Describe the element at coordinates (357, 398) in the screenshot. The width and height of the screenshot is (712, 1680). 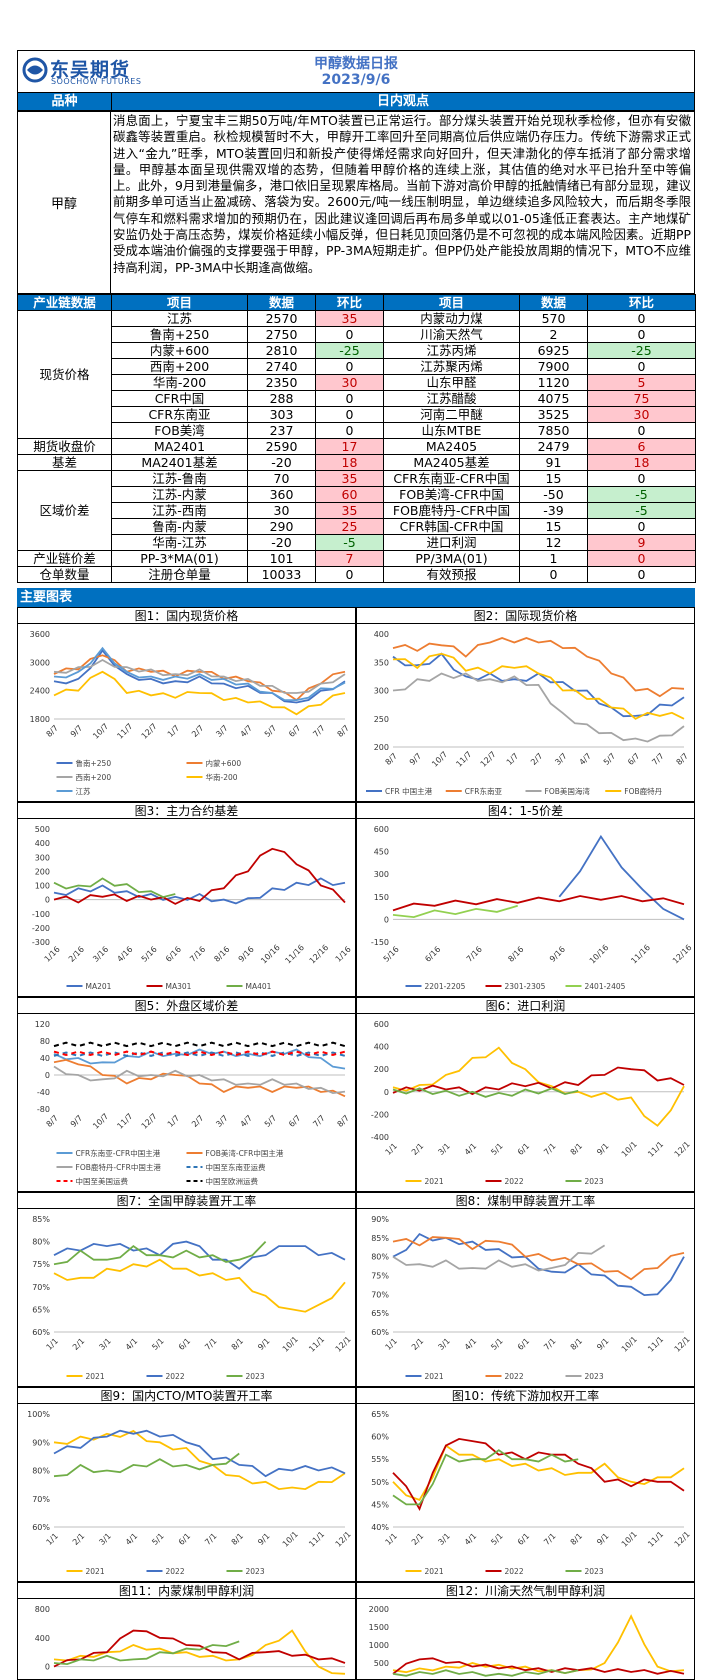
I see `table-row: CFR中国 288 0 江苏醋酸 4075 75` at that location.